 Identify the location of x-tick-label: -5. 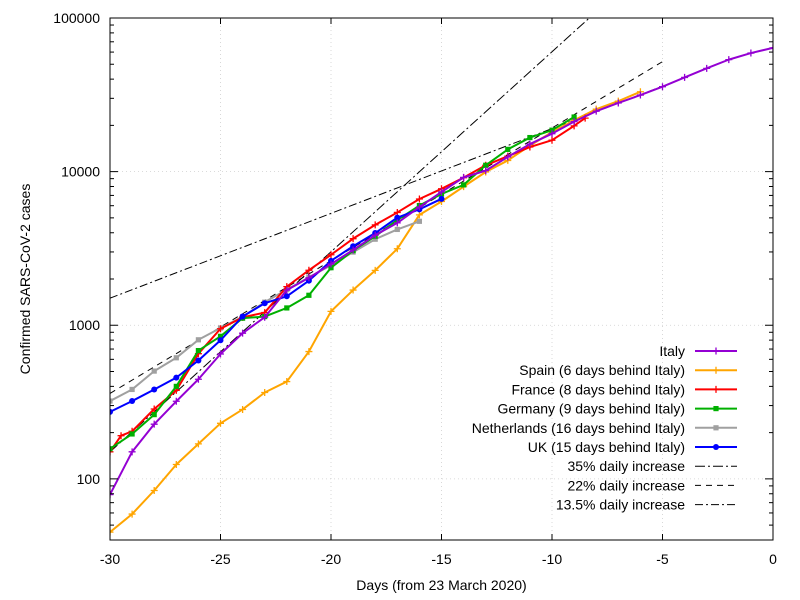
(662, 559).